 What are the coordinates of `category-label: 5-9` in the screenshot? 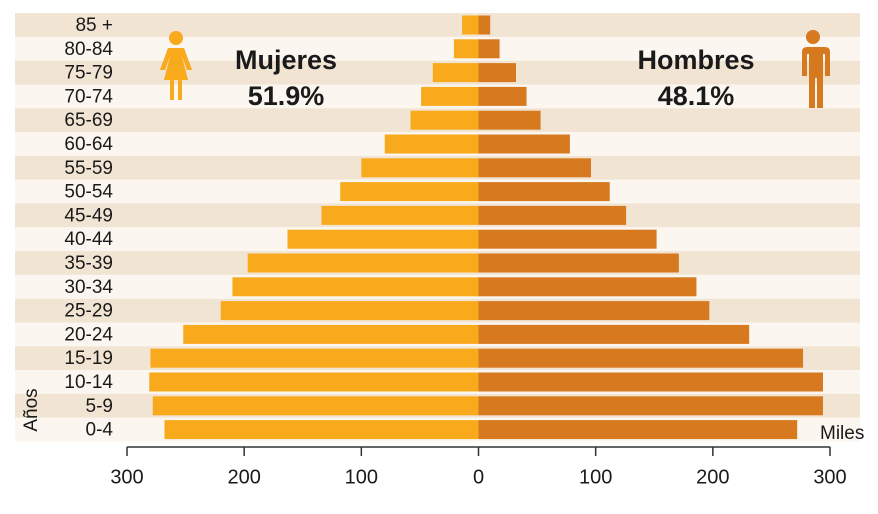 It's located at (99, 406).